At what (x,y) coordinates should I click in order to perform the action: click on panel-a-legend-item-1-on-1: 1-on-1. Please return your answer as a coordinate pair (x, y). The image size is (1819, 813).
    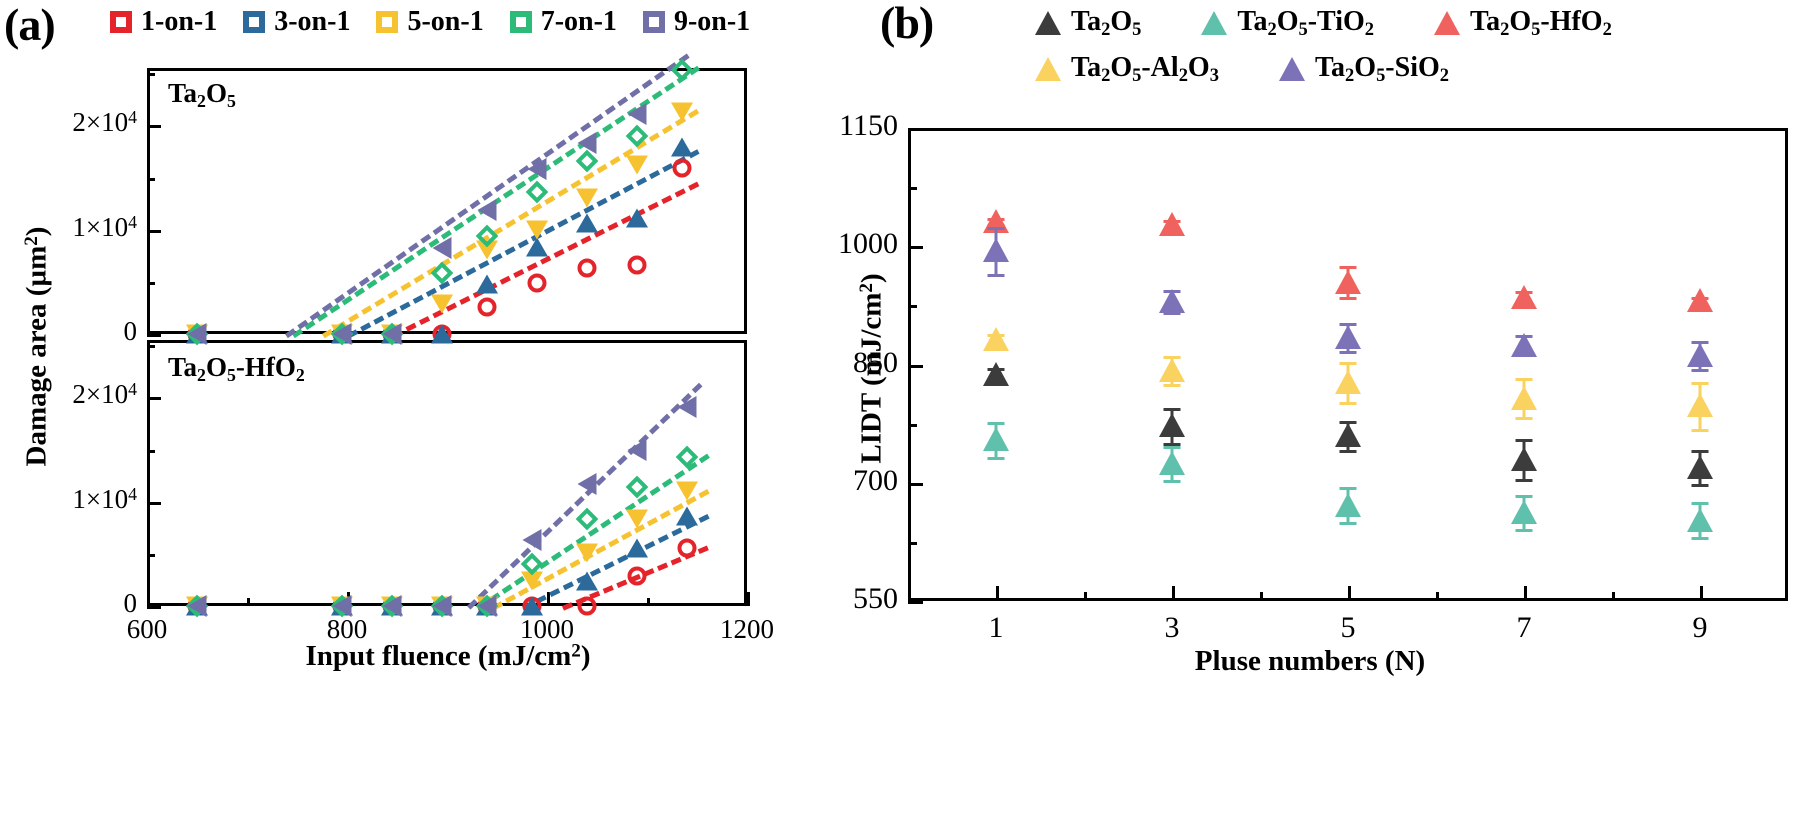
    Looking at the image, I should click on (163, 22).